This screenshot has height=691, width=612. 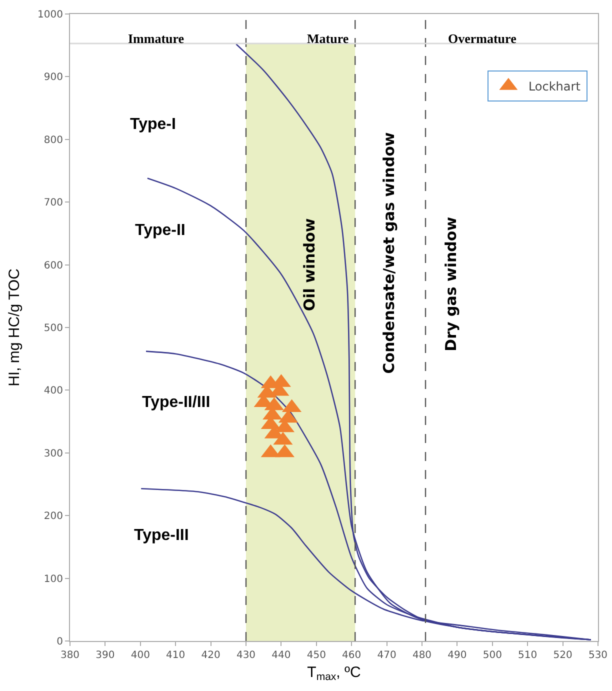 What do you see at coordinates (316, 655) in the screenshot?
I see `x-tick-label: 450` at bounding box center [316, 655].